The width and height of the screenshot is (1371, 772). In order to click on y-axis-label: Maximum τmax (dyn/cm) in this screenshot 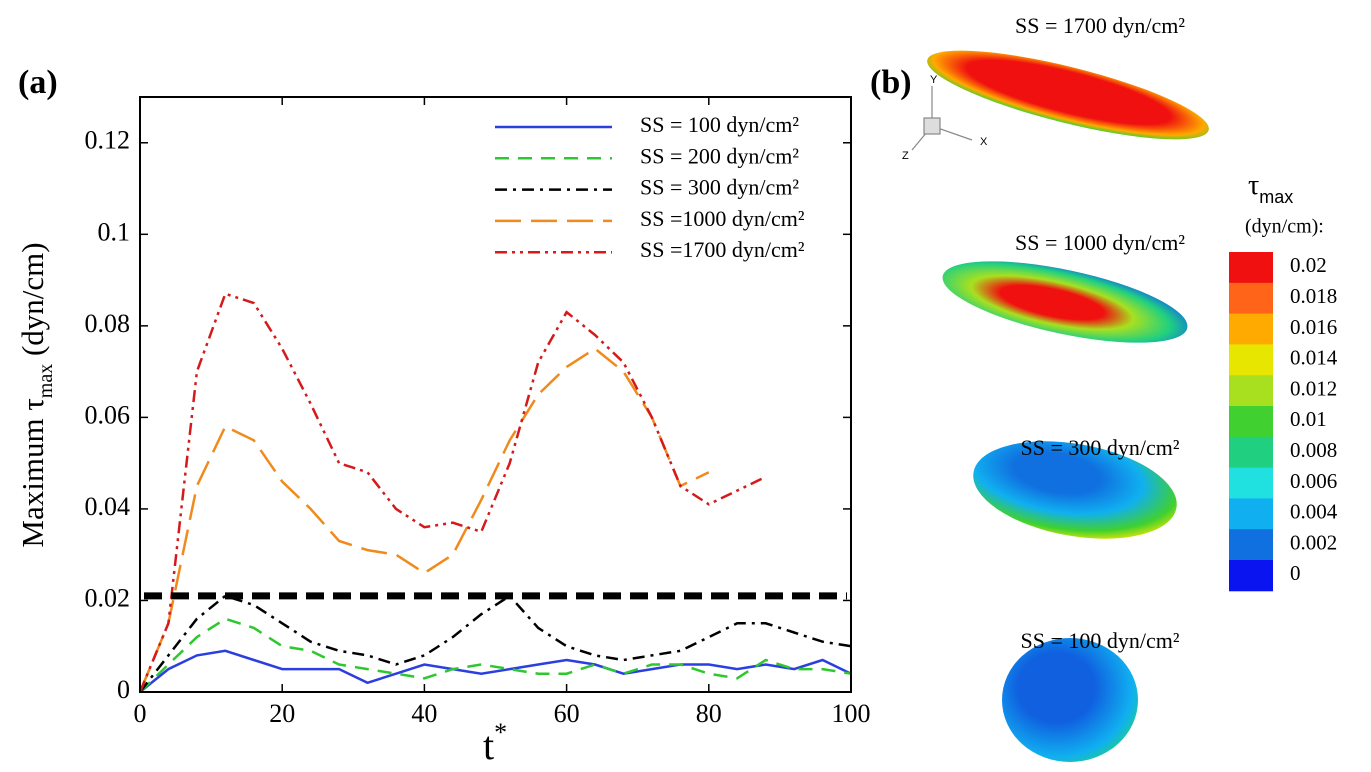, I will do `click(35, 394)`.